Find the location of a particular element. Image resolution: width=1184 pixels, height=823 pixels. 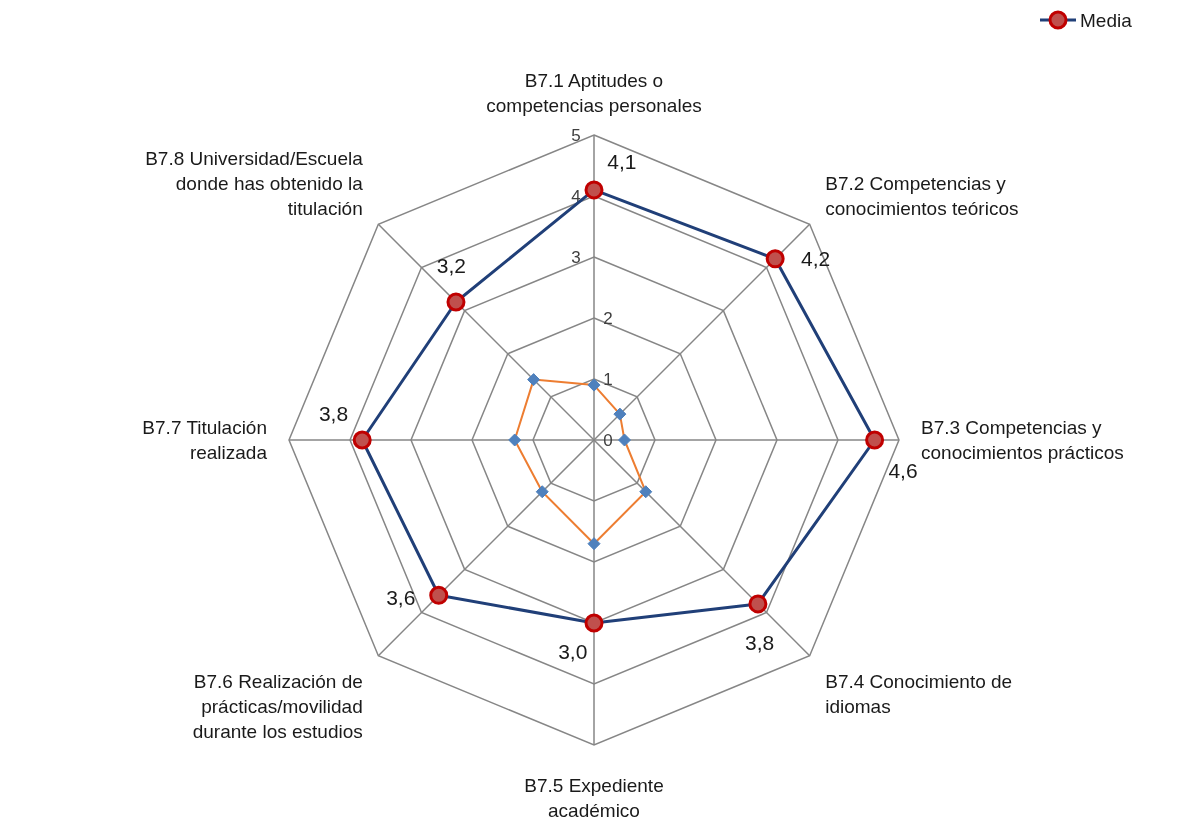

spoke-label: B7.6 Realización de prácticas/movilidad durante los estudios is located at coordinates (277, 706).